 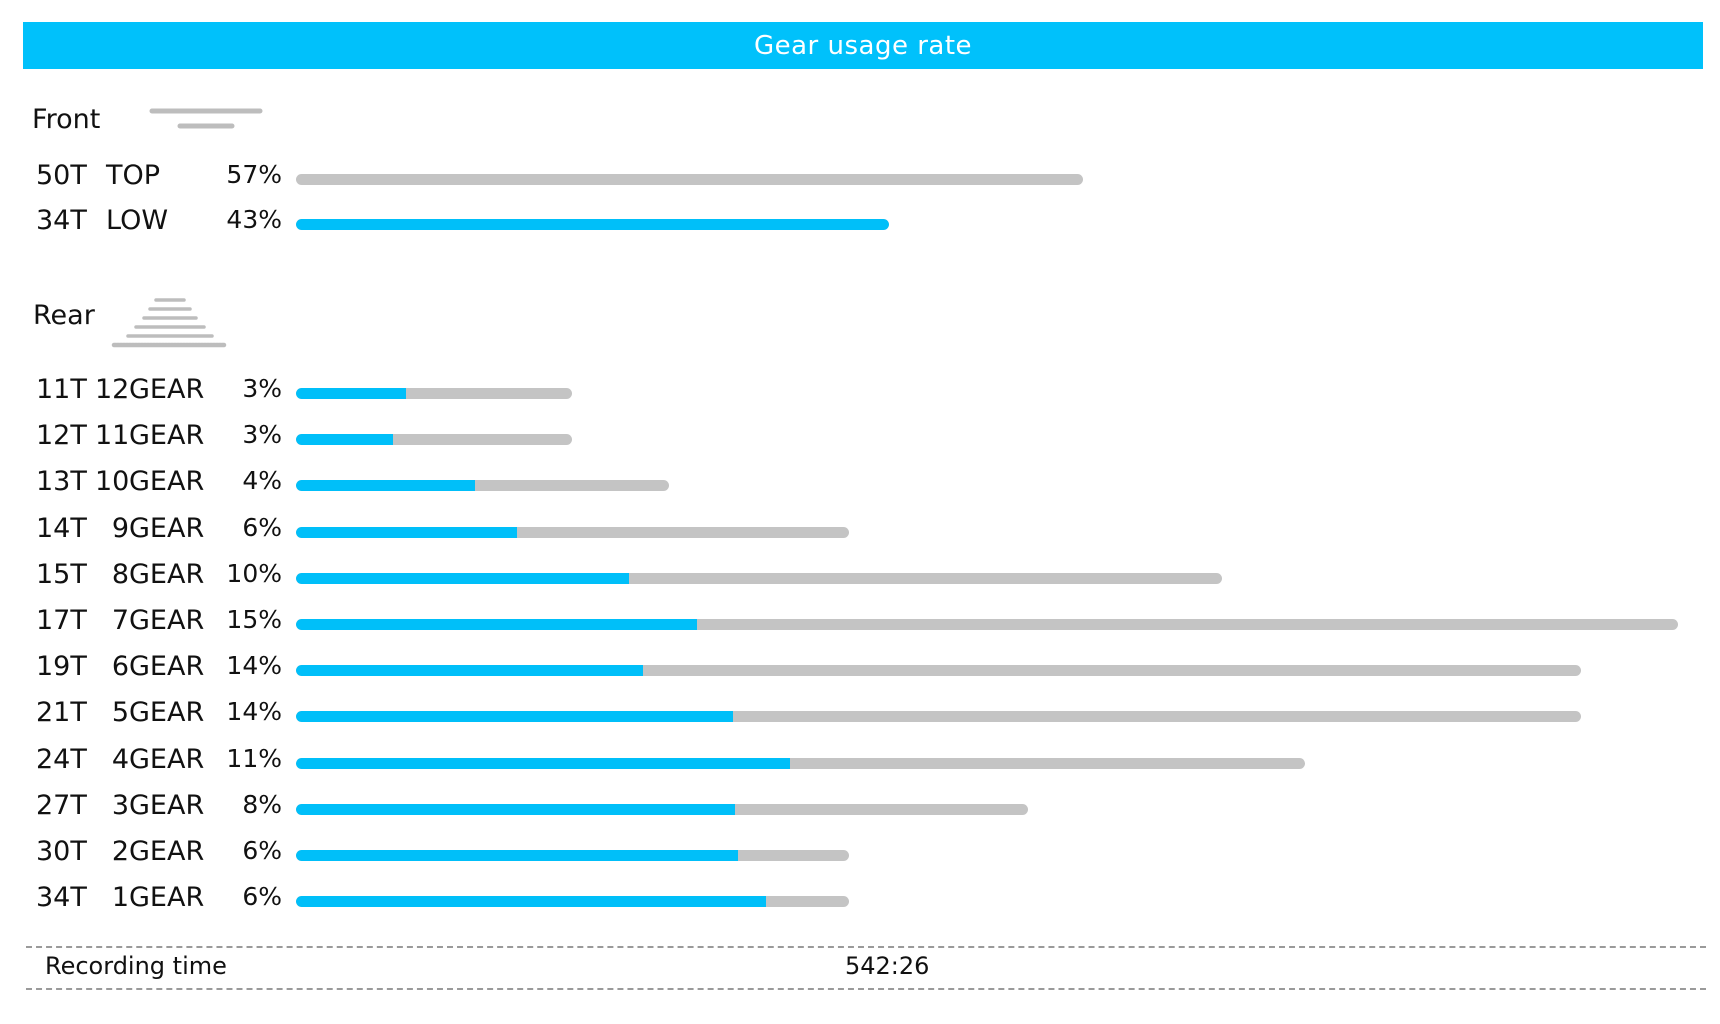 I want to click on rear-gear-number: 7, so click(x=120, y=620).